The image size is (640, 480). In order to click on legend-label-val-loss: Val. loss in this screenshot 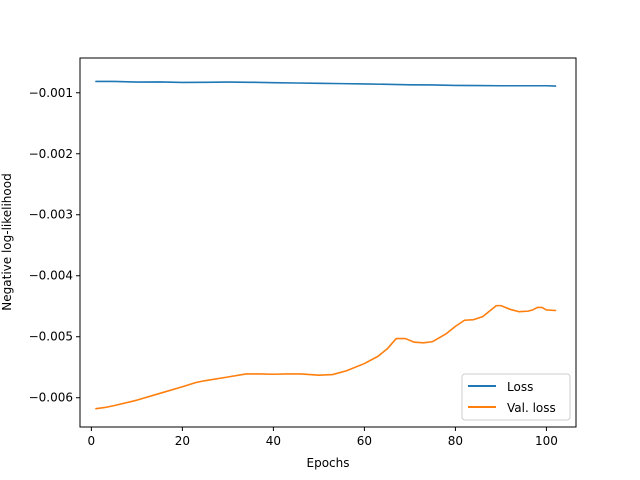, I will do `click(531, 408)`.